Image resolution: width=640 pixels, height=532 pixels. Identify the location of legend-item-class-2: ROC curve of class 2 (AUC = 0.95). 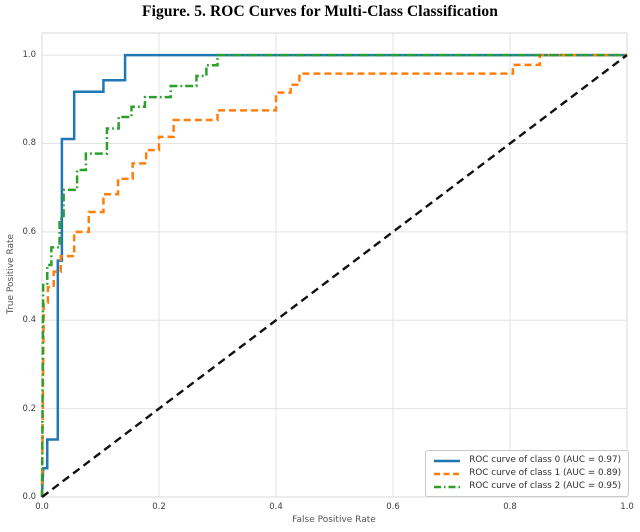
(526, 486).